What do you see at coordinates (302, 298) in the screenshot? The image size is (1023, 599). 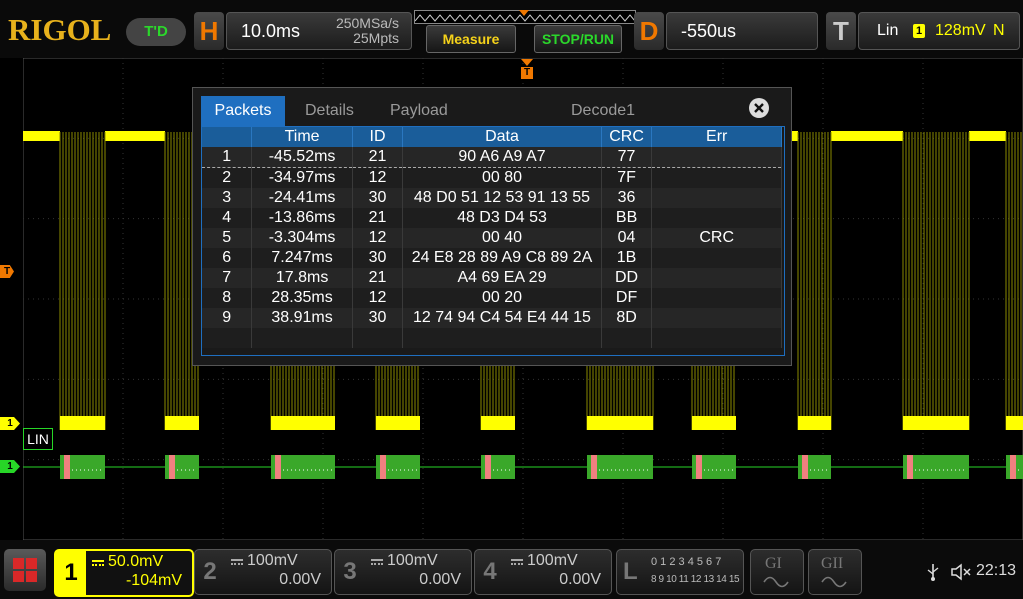 I see `table-cell: 28.35ms` at bounding box center [302, 298].